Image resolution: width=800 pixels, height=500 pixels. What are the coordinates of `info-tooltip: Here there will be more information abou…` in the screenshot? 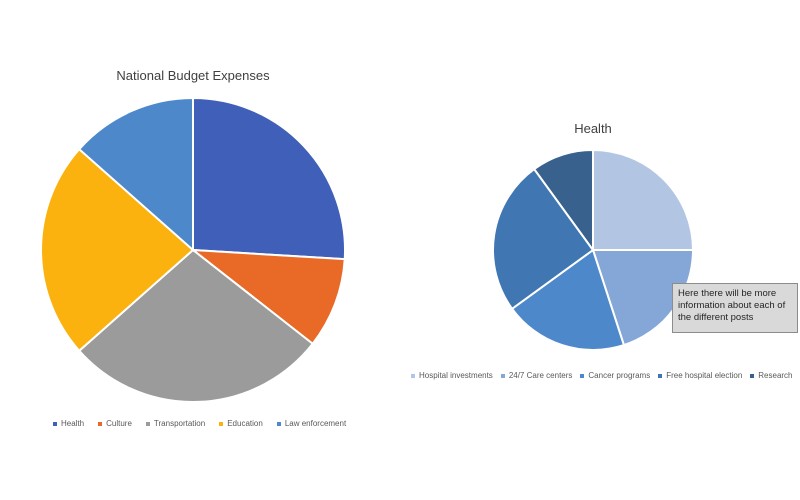 It's located at (735, 308).